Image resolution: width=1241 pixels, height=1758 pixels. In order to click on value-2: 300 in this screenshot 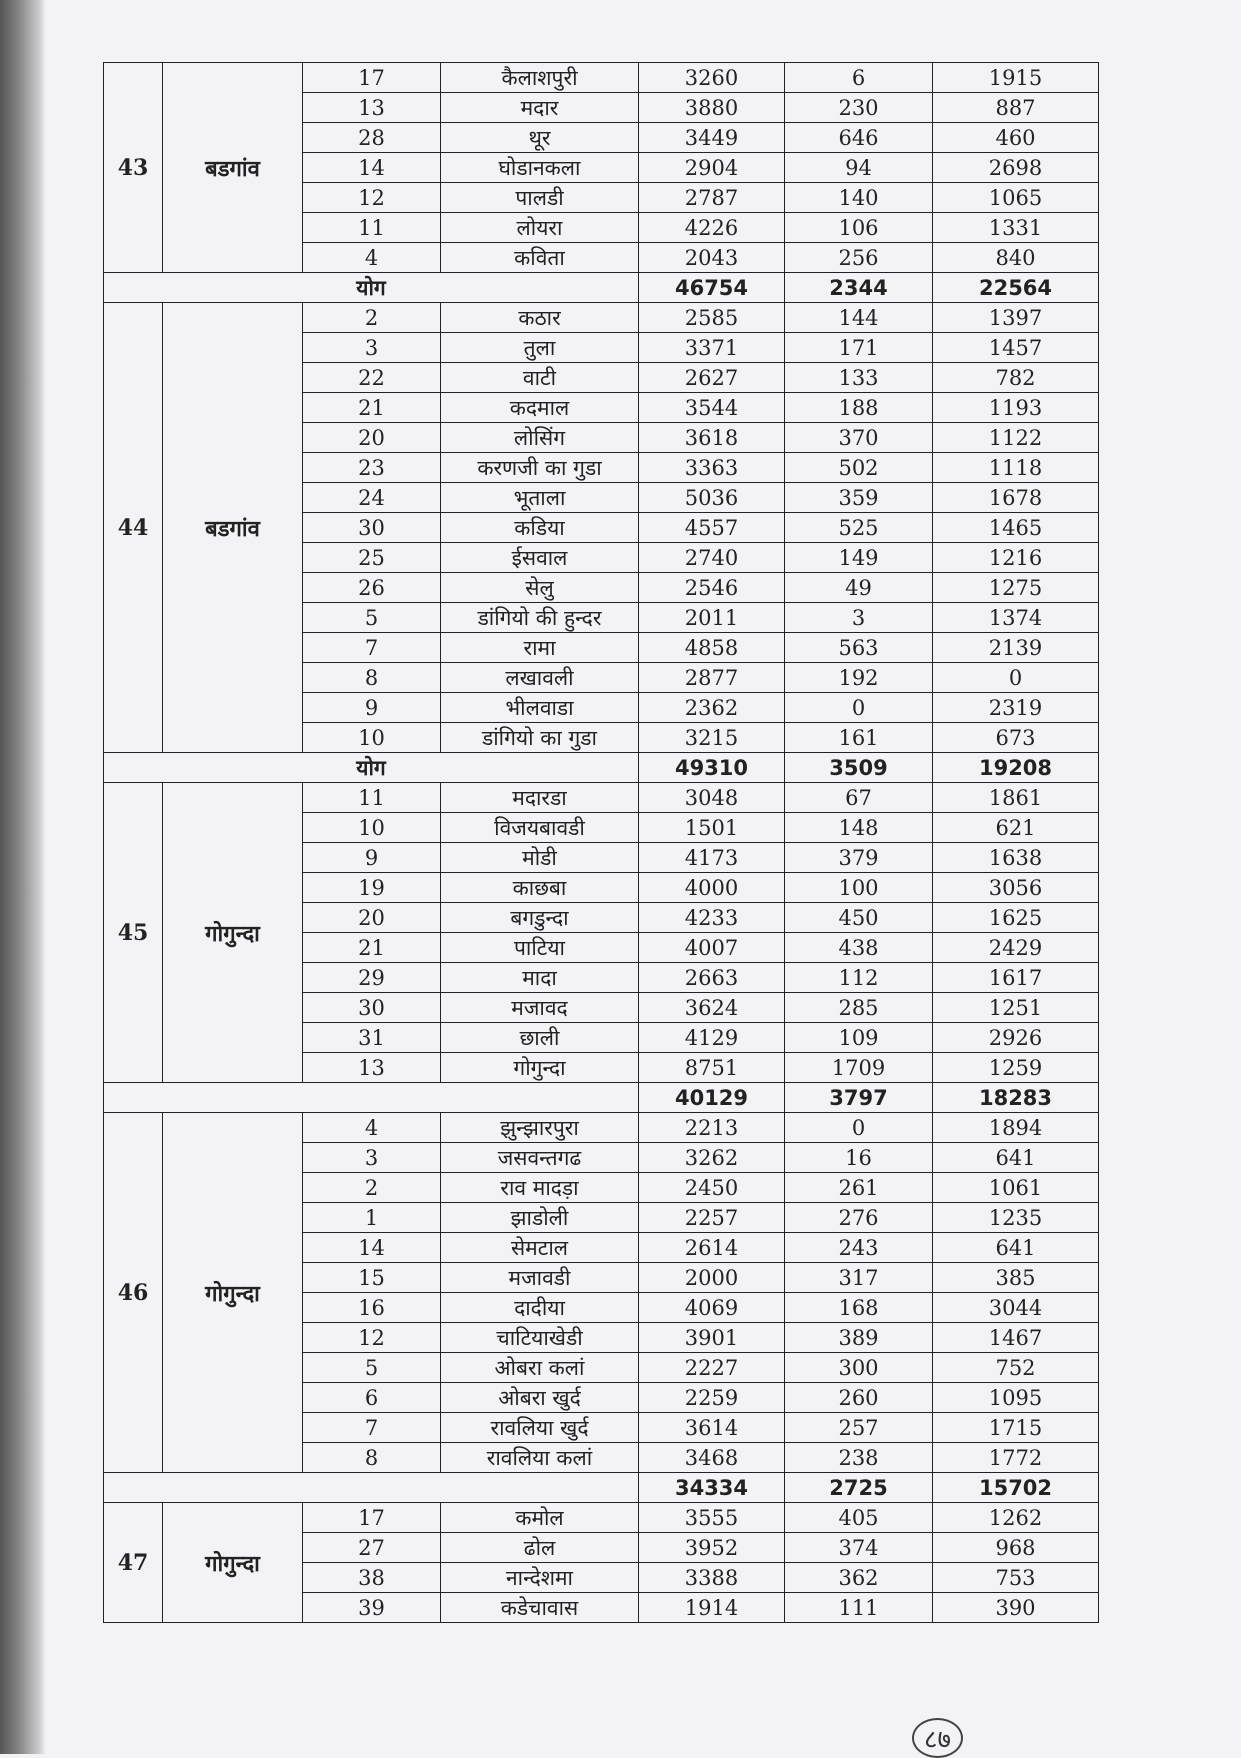, I will do `click(858, 1367)`.